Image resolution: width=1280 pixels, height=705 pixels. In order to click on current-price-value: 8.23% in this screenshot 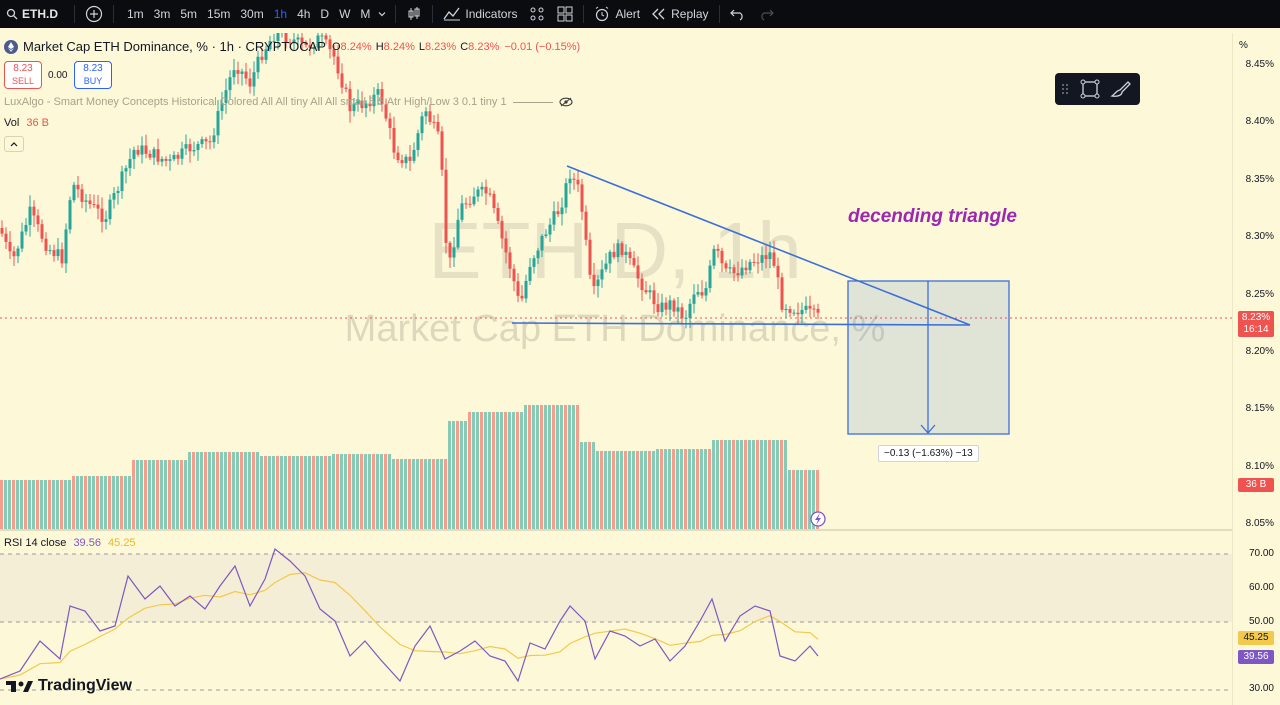, I will do `click(1256, 317)`.